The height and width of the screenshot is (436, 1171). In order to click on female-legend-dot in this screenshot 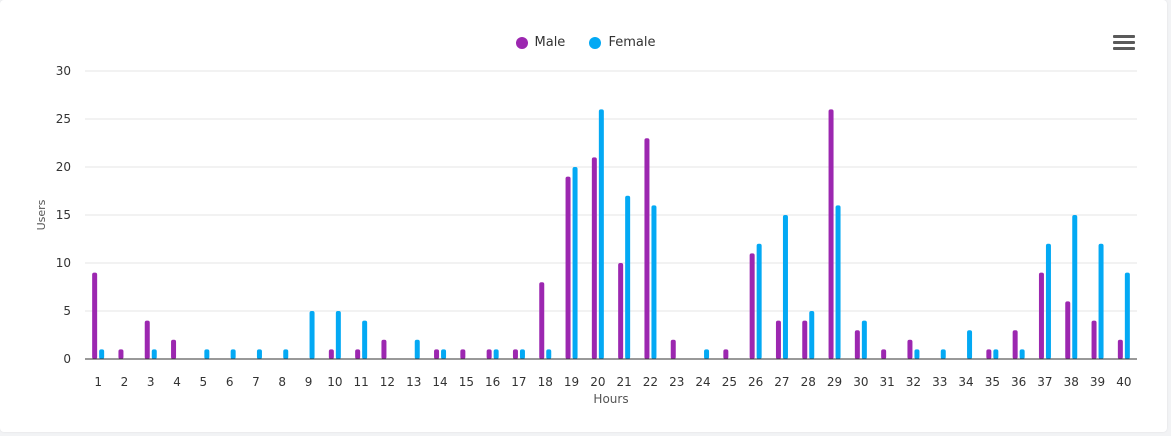, I will do `click(595, 42)`.